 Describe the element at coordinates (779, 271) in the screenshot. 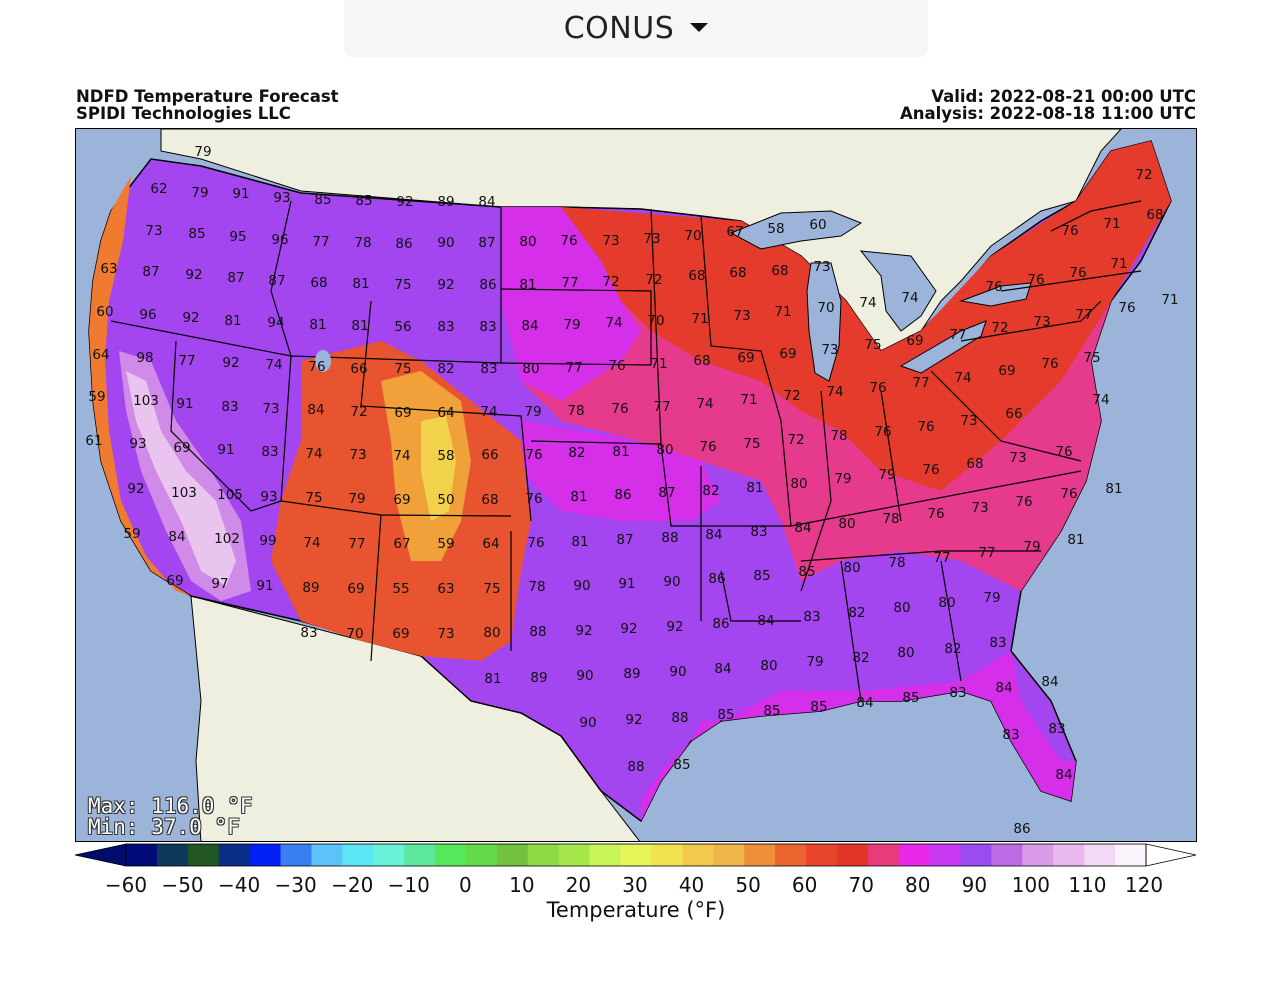

I see `temperature-label: 68` at that location.